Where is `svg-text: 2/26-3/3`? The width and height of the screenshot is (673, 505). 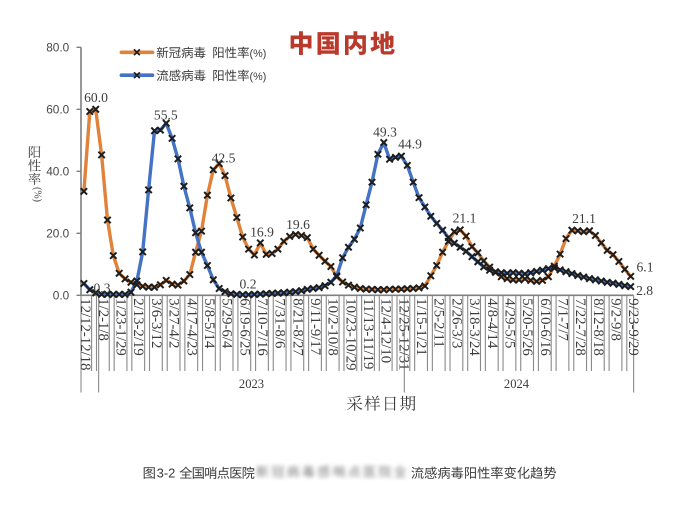
svg-text: 2/26-3/3 is located at coordinates (456, 323).